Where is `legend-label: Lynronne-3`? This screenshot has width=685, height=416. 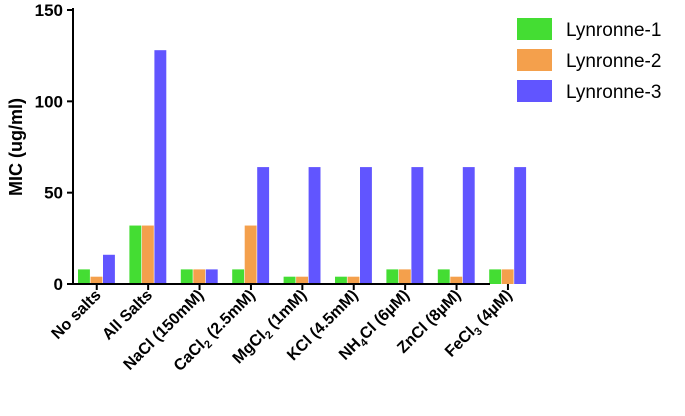
legend-label: Lynronne-3 is located at coordinates (613, 92).